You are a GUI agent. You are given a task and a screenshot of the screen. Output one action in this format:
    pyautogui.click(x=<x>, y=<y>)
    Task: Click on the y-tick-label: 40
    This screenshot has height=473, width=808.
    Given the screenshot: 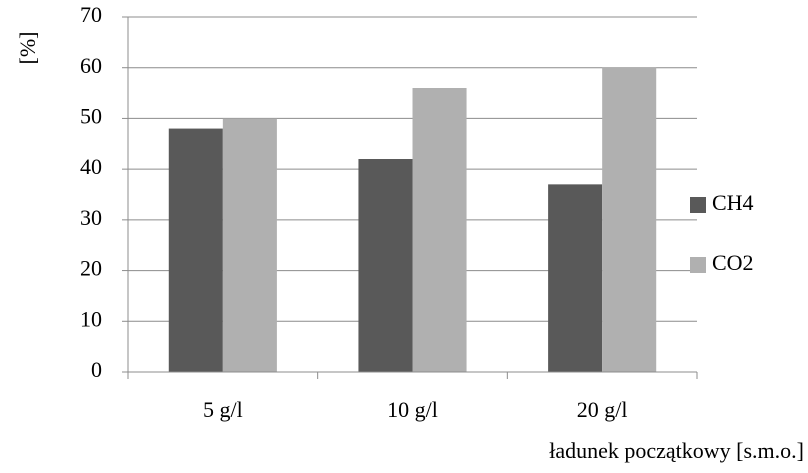 What is the action you would take?
    pyautogui.click(x=91, y=166)
    